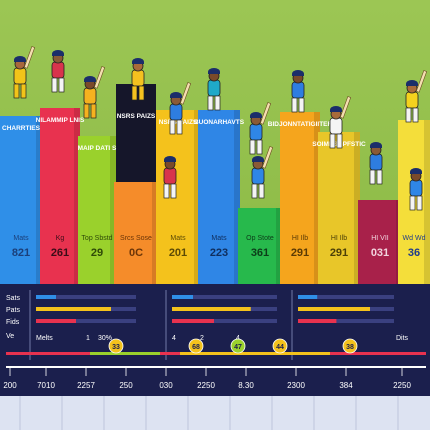 This screenshot has width=430, height=430. Describe the element at coordinates (21, 204) in the screenshot. I see `bar-1: CHARRTIES Mats 821` at that location.